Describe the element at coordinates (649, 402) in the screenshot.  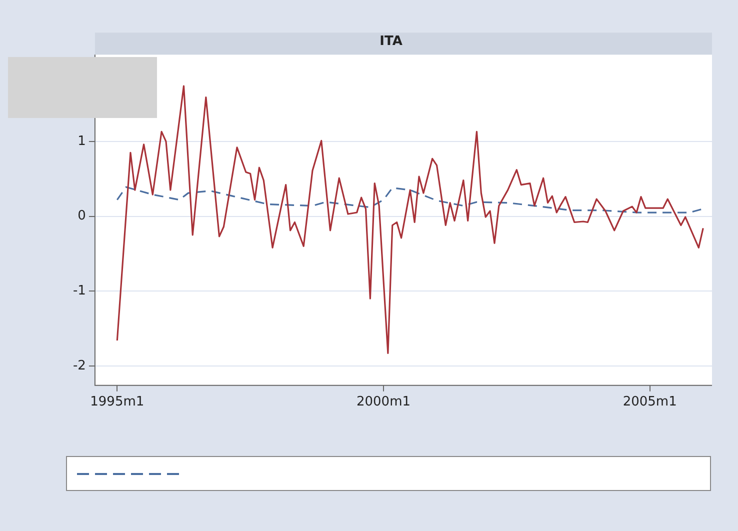
I see `x-tick-label: 2005m1` at that location.